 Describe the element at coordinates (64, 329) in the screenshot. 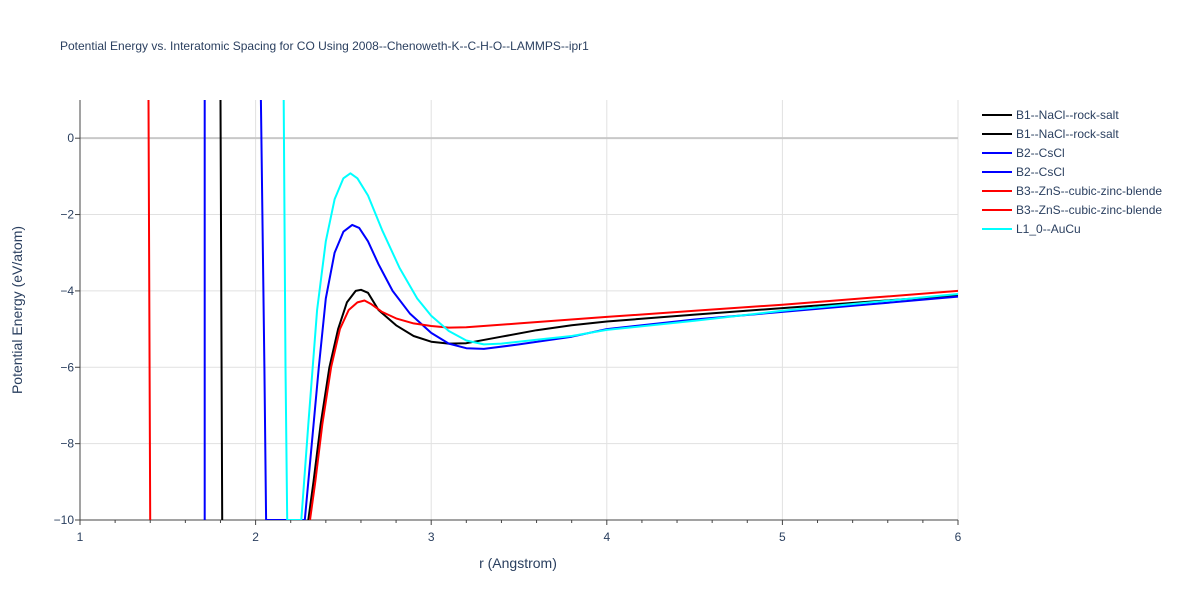

I see `y-tick-labels: 0 −2 −4 −6 −8 −10` at that location.